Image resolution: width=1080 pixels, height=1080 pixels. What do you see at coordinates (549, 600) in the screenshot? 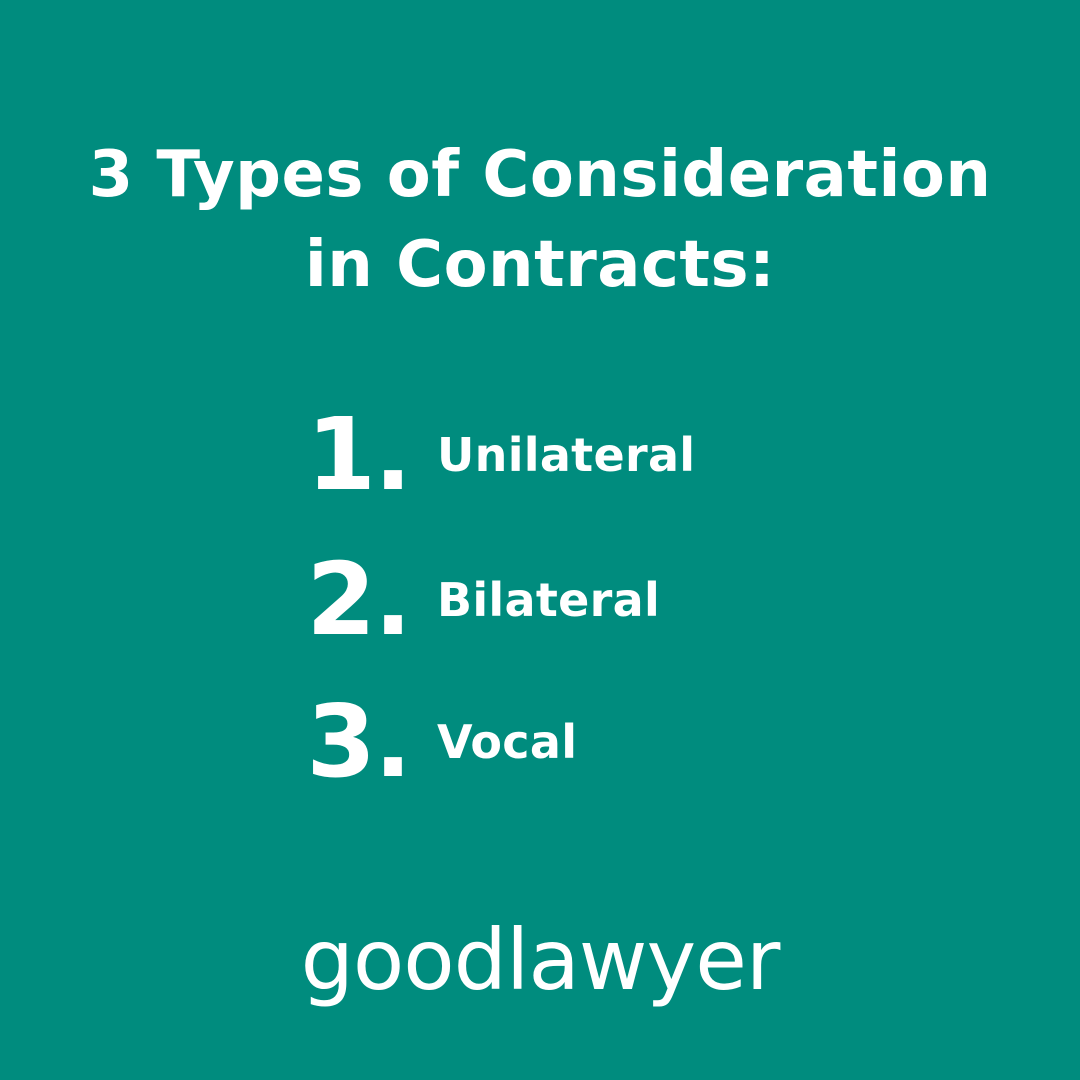
I see `list-item-label: Bilateral` at bounding box center [549, 600].